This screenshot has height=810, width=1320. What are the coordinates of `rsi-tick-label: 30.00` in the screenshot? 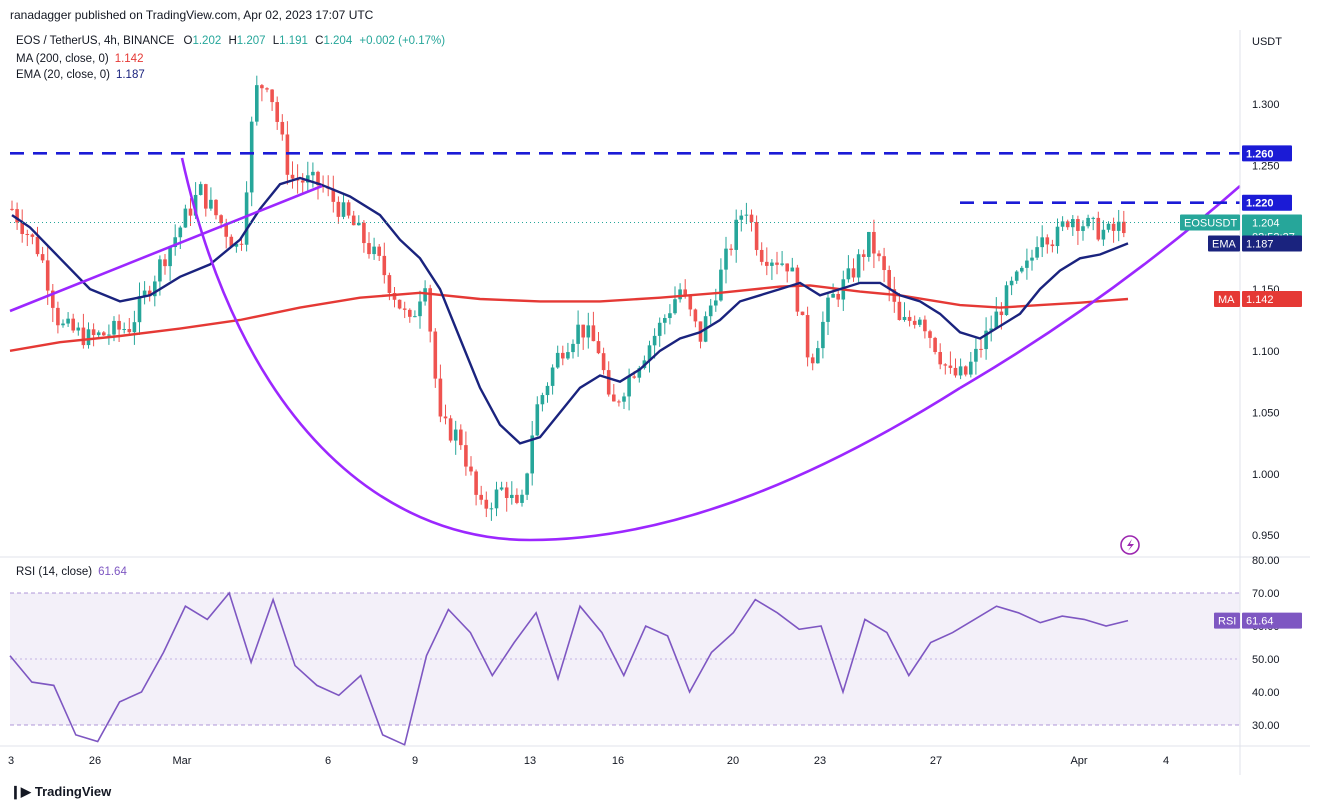 It's located at (1266, 726).